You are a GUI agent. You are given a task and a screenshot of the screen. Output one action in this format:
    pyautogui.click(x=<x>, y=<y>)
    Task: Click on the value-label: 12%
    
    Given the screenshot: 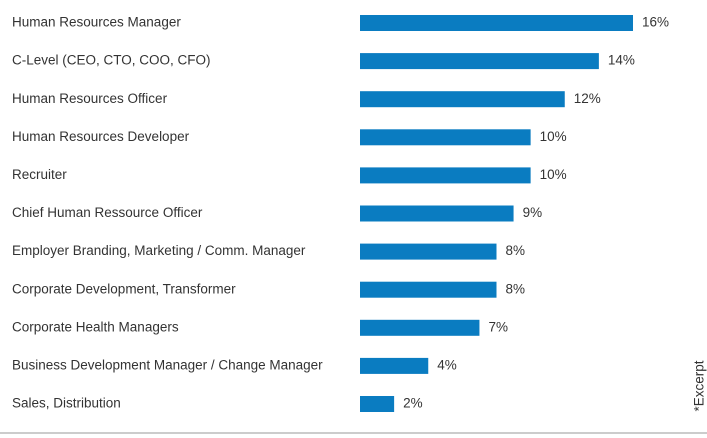 What is the action you would take?
    pyautogui.click(x=587, y=98)
    